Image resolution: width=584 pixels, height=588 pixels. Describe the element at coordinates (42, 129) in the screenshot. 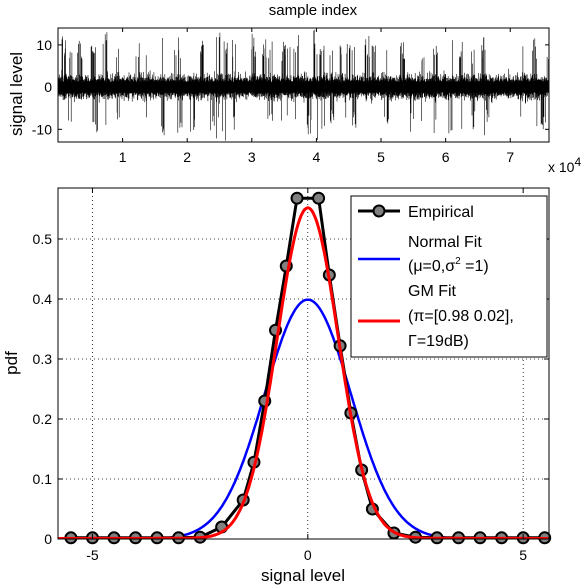

I see `top-ytick-label: -10` at that location.